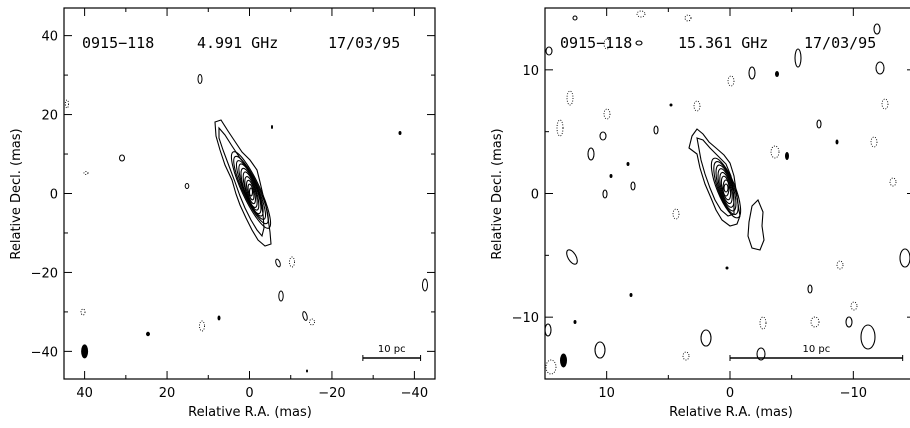 This screenshot has height=428, width=910. What do you see at coordinates (237, 43) in the screenshot?
I see `frequency-left: 4.991 GHz` at bounding box center [237, 43].